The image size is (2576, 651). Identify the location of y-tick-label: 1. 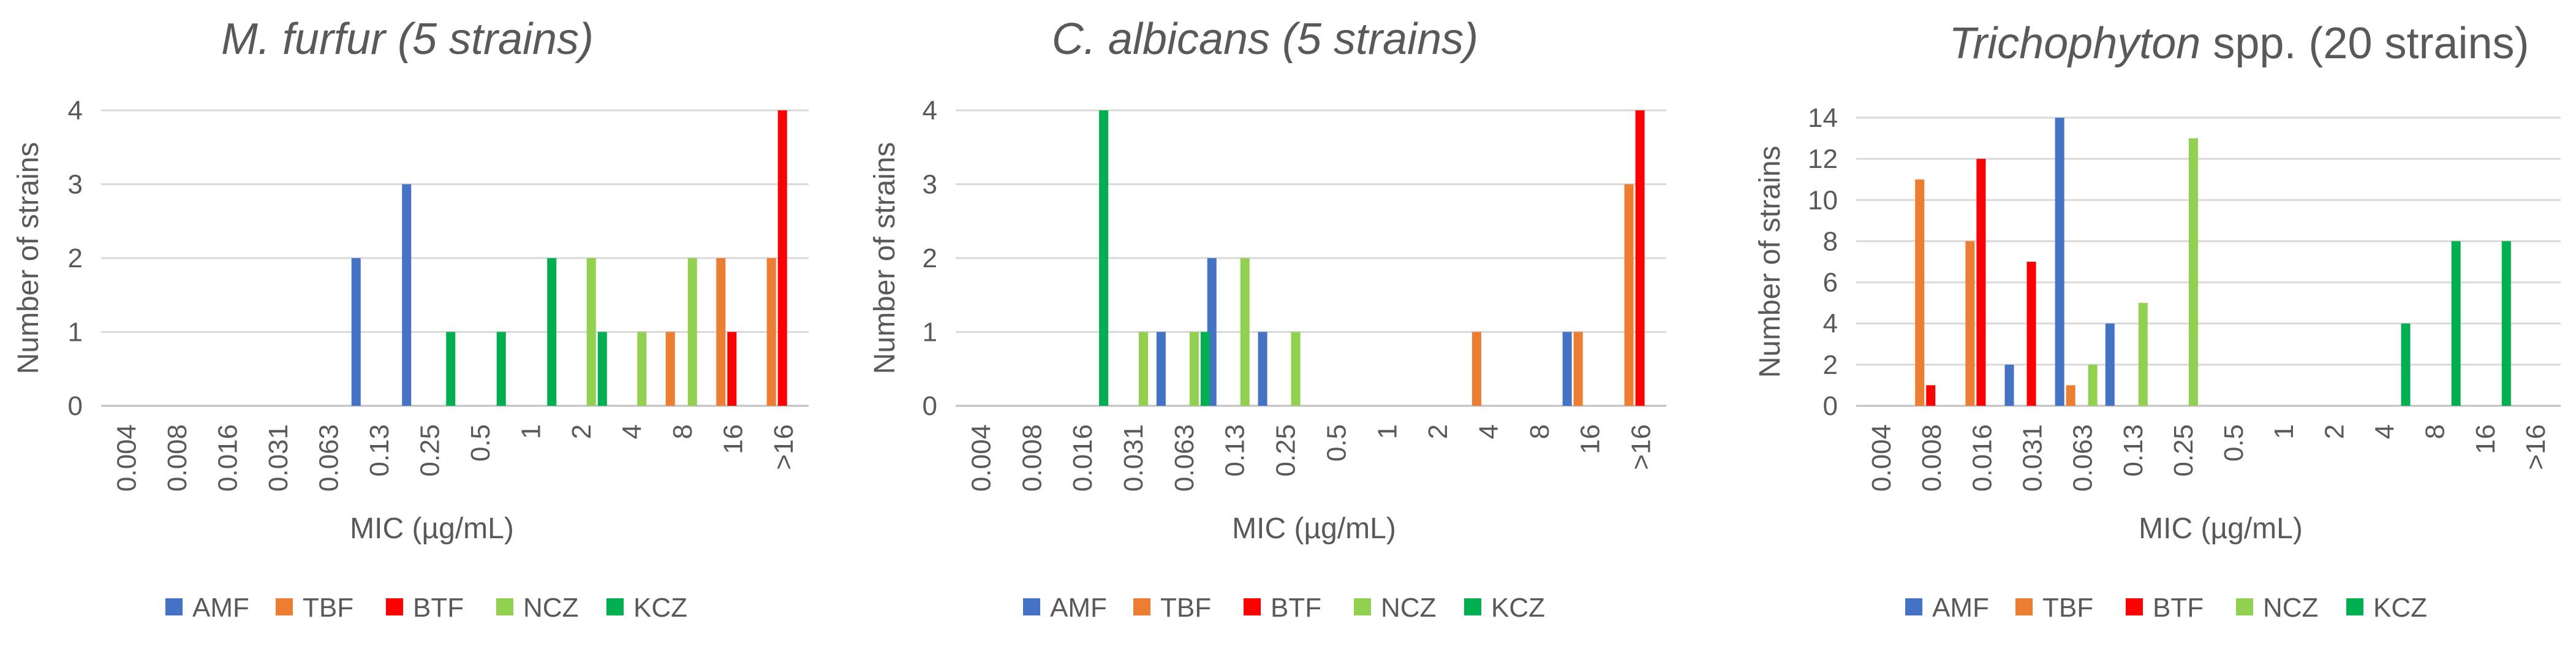
(75, 333).